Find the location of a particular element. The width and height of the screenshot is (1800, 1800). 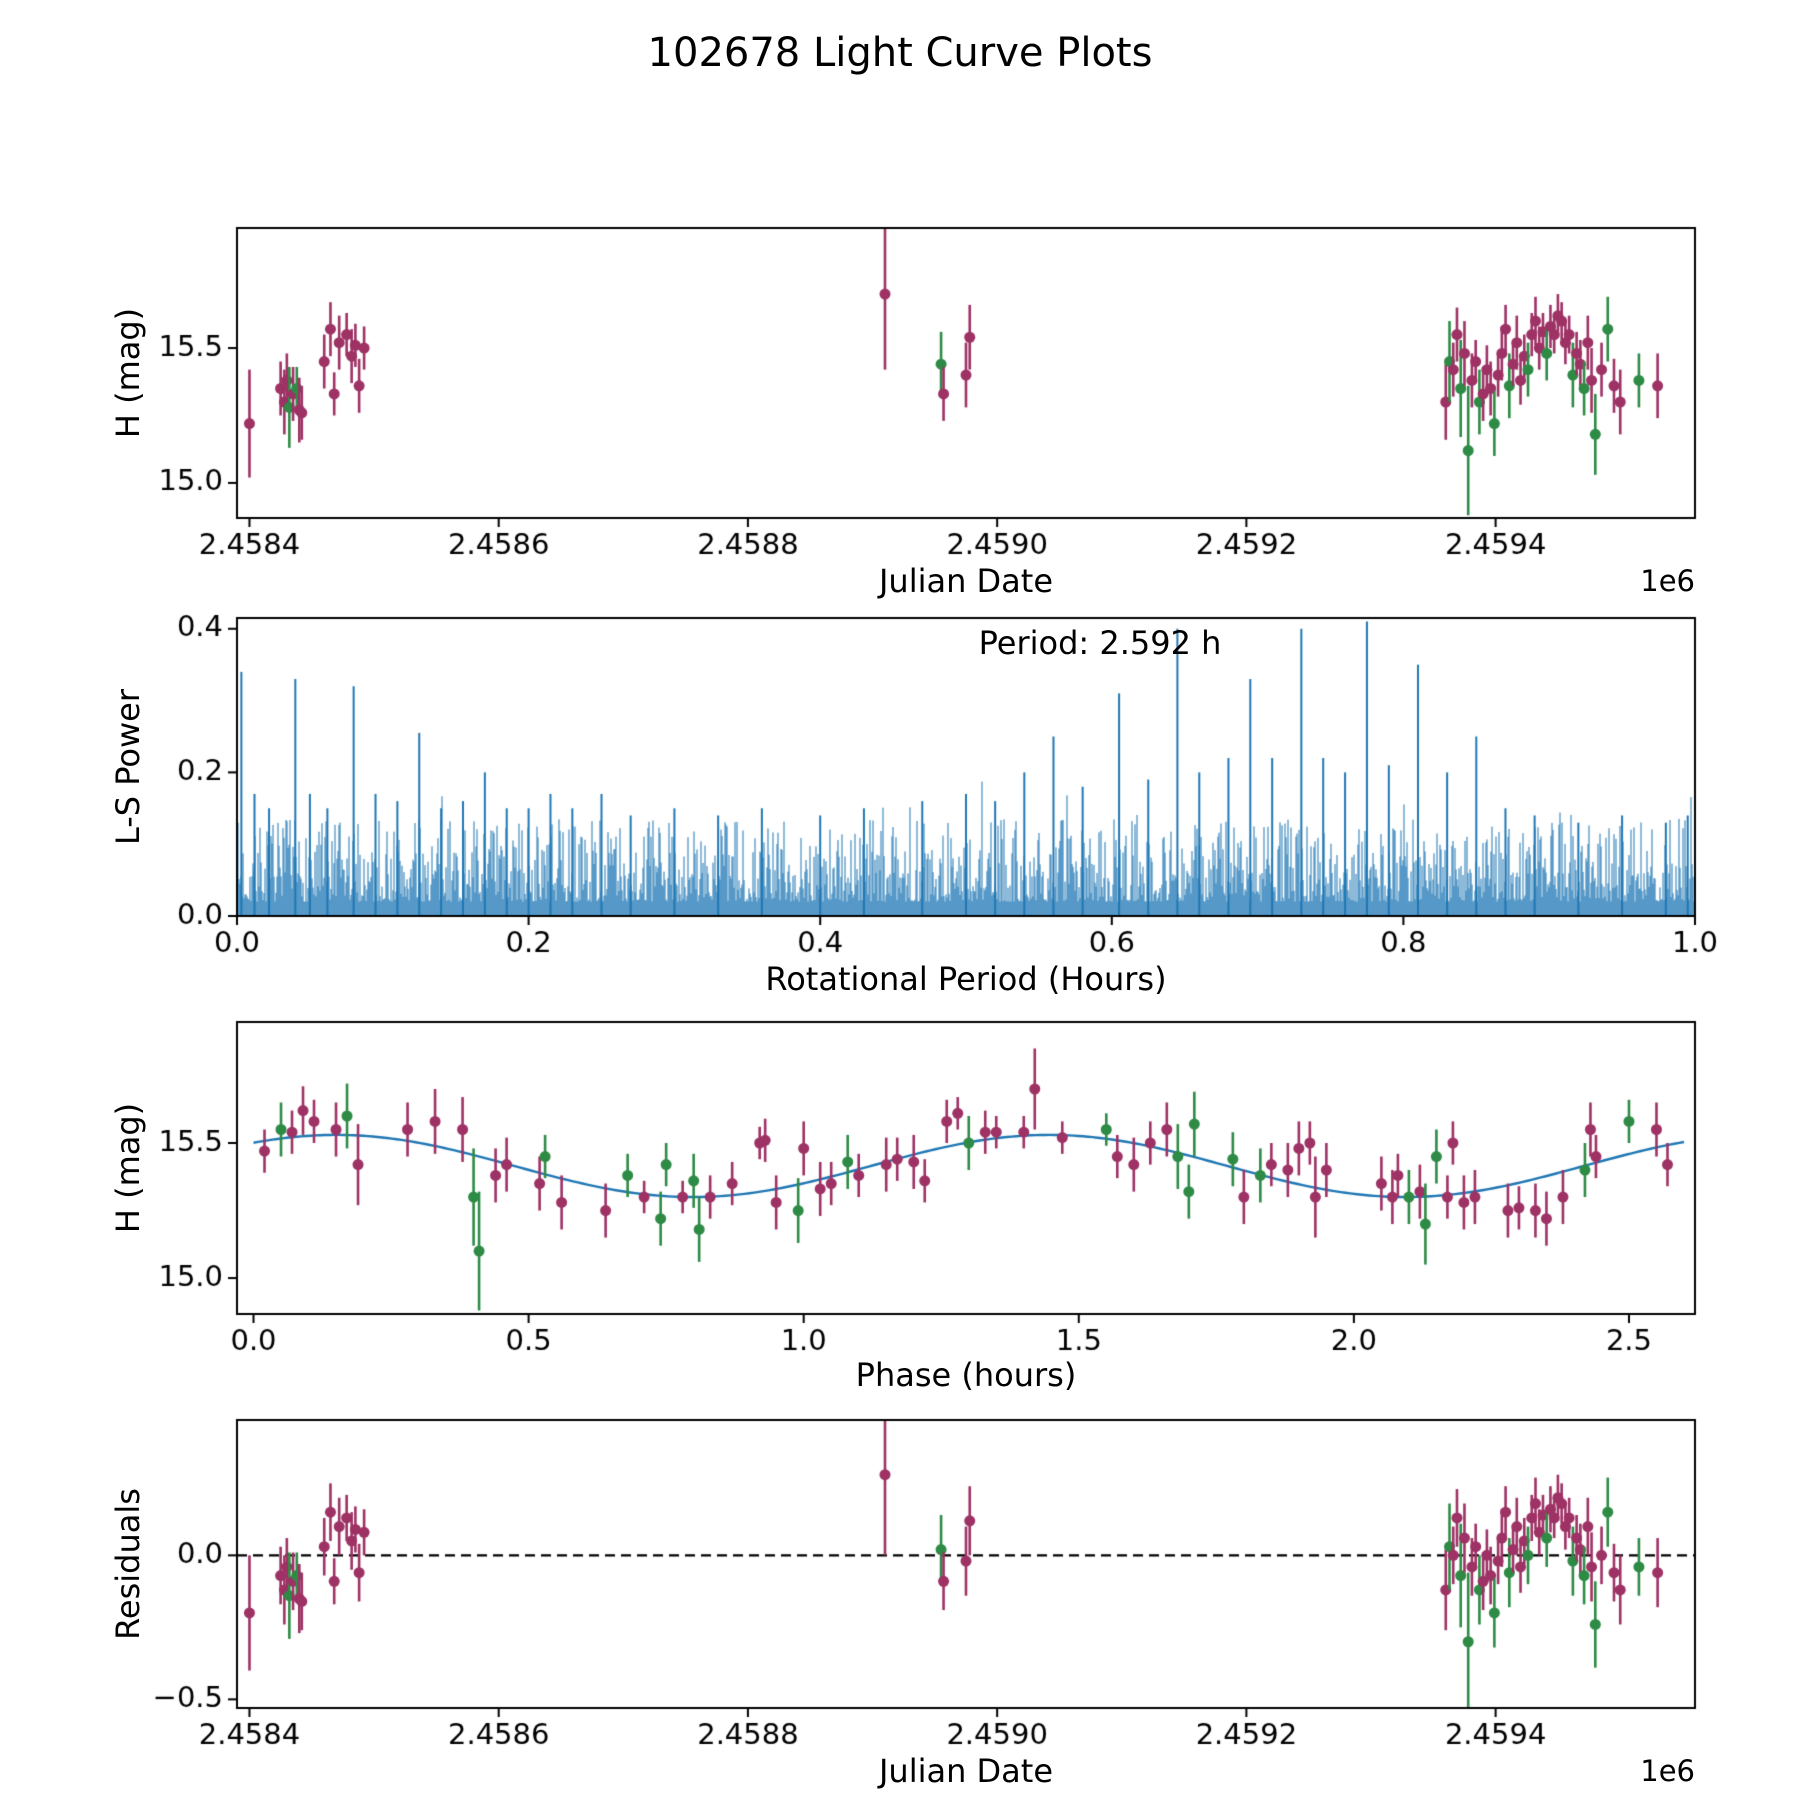

panel1-ylabel: H (mag) is located at coordinates (128, 373).